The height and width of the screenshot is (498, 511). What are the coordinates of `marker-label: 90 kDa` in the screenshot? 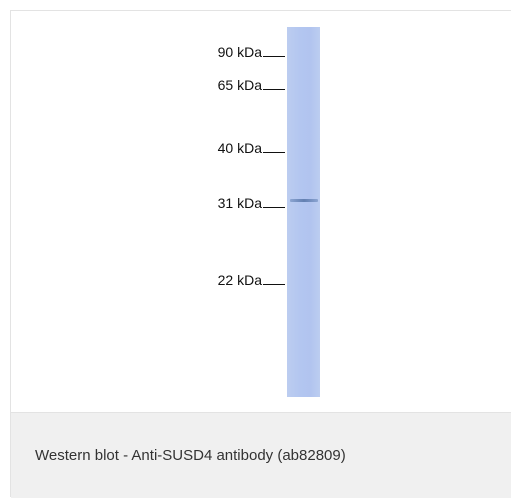 It's located at (239, 52).